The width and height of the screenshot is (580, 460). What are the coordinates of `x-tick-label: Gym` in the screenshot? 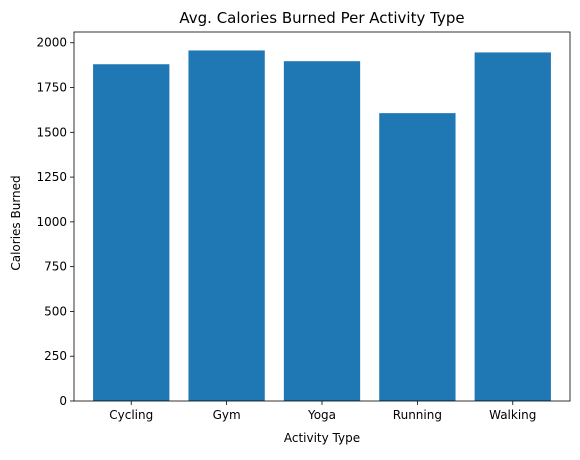 It's located at (227, 415).